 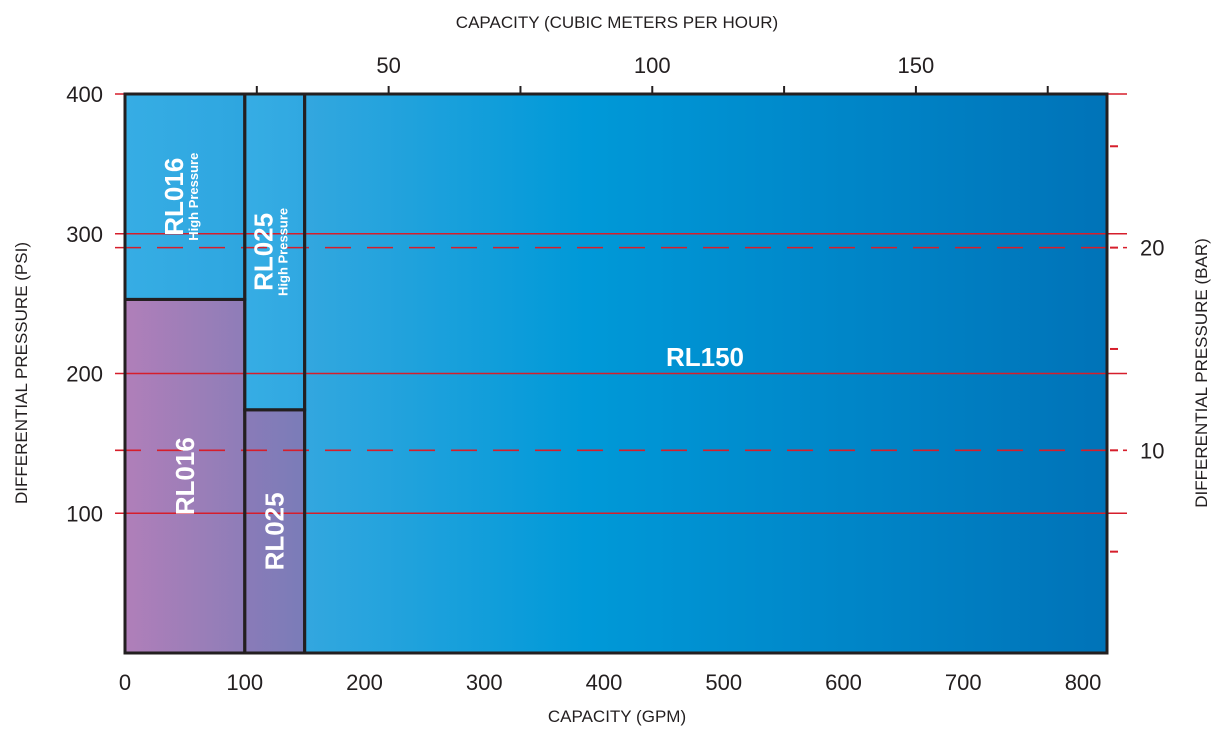 I want to click on region-label-rl016: RL016, so click(x=185, y=476).